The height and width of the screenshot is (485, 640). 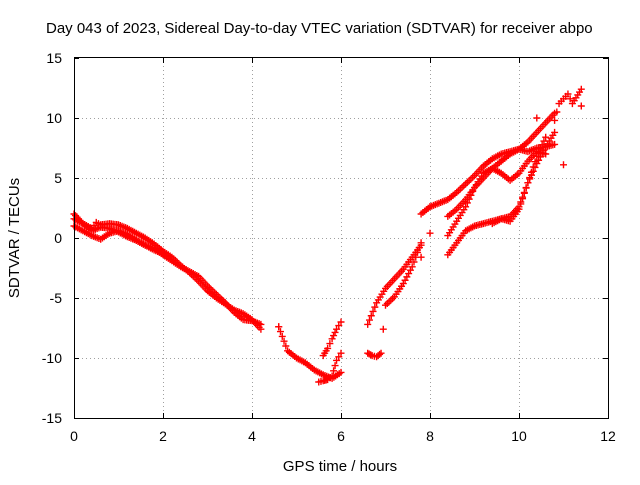 I want to click on y-tick-label: -5, so click(x=56, y=298).